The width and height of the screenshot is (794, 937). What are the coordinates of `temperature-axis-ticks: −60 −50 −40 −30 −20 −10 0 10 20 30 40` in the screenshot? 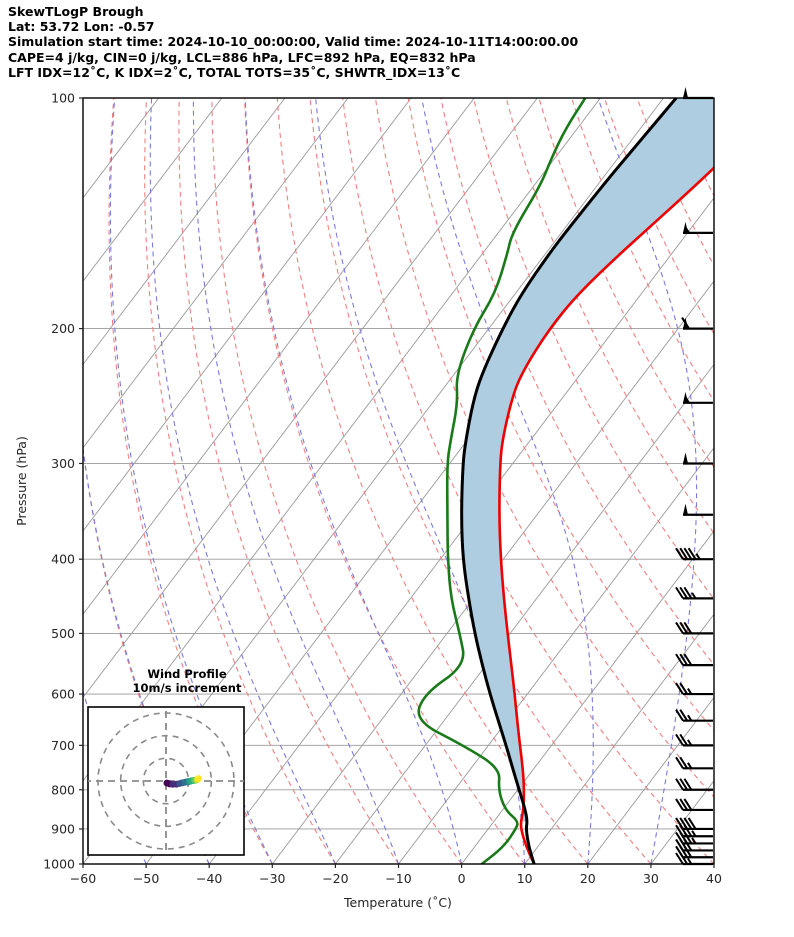 It's located at (396, 875).